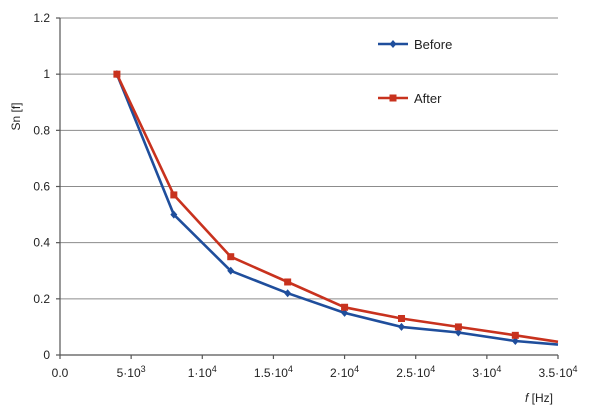 This screenshot has height=409, width=593. I want to click on y-tick-label: 1.2, so click(41, 18).